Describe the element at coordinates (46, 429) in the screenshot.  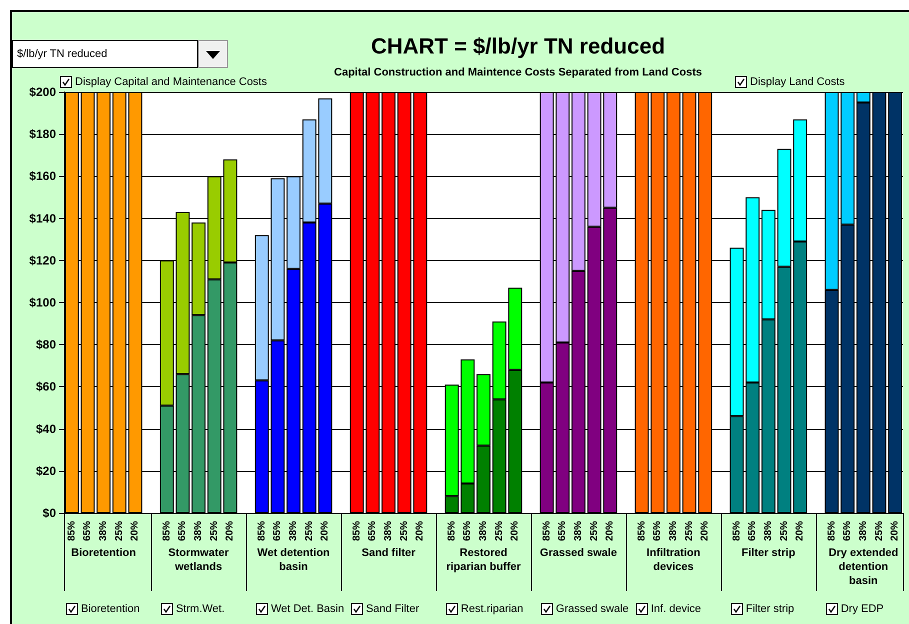
I see `y-tick-label: $40` at that location.